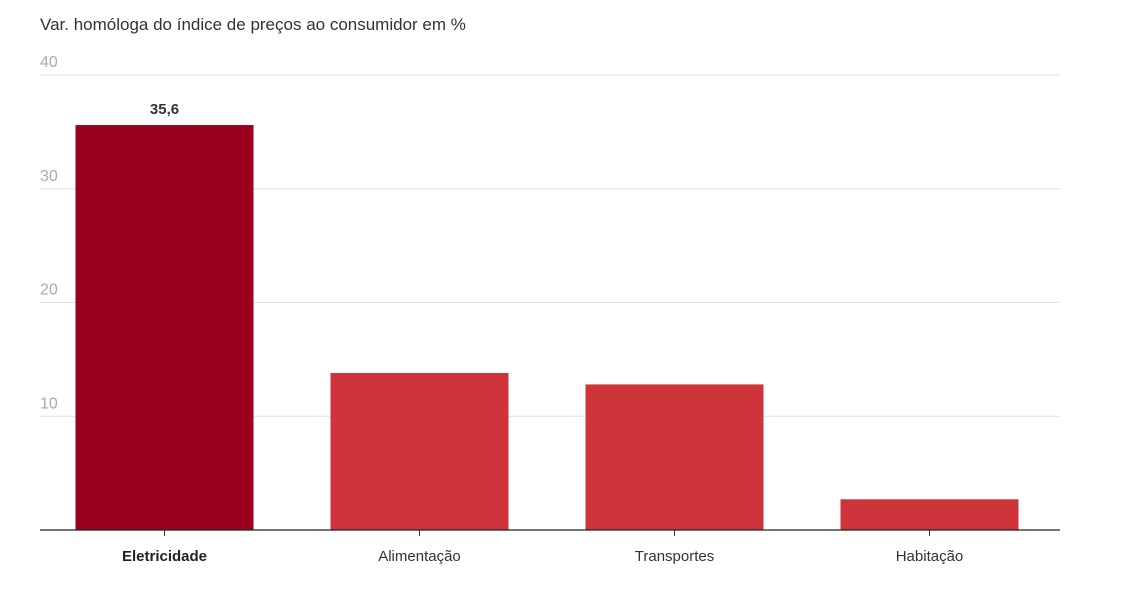  What do you see at coordinates (674, 457) in the screenshot?
I see `bar-transportes` at bounding box center [674, 457].